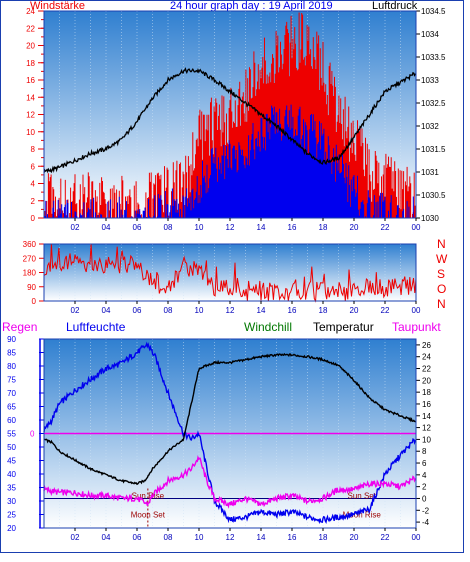 This screenshot has height=562, width=470. Describe the element at coordinates (30, 80) in the screenshot. I see `wind-axis-tick-label: 16` at that location.